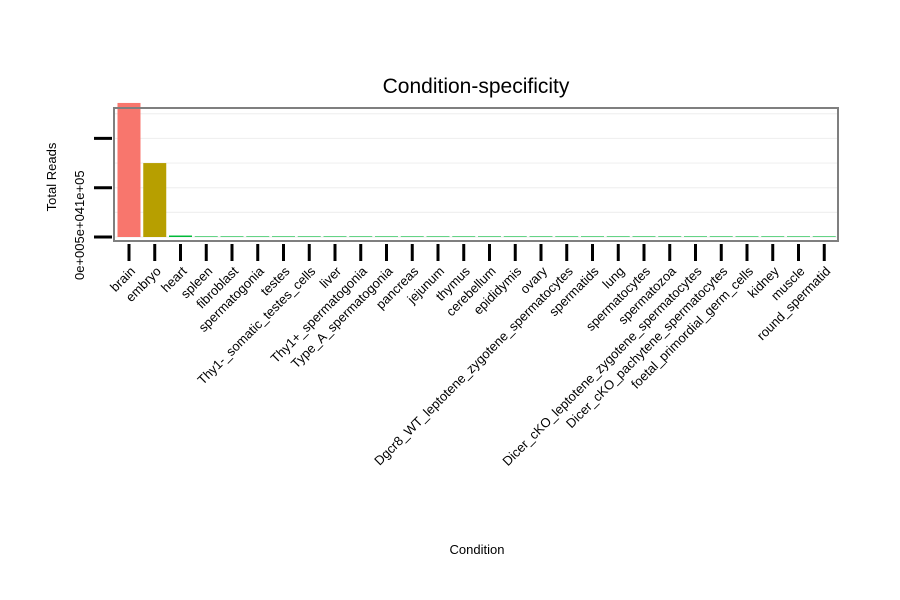 This screenshot has height=600, width=900. Describe the element at coordinates (180, 236) in the screenshot. I see `bar-heart` at that location.